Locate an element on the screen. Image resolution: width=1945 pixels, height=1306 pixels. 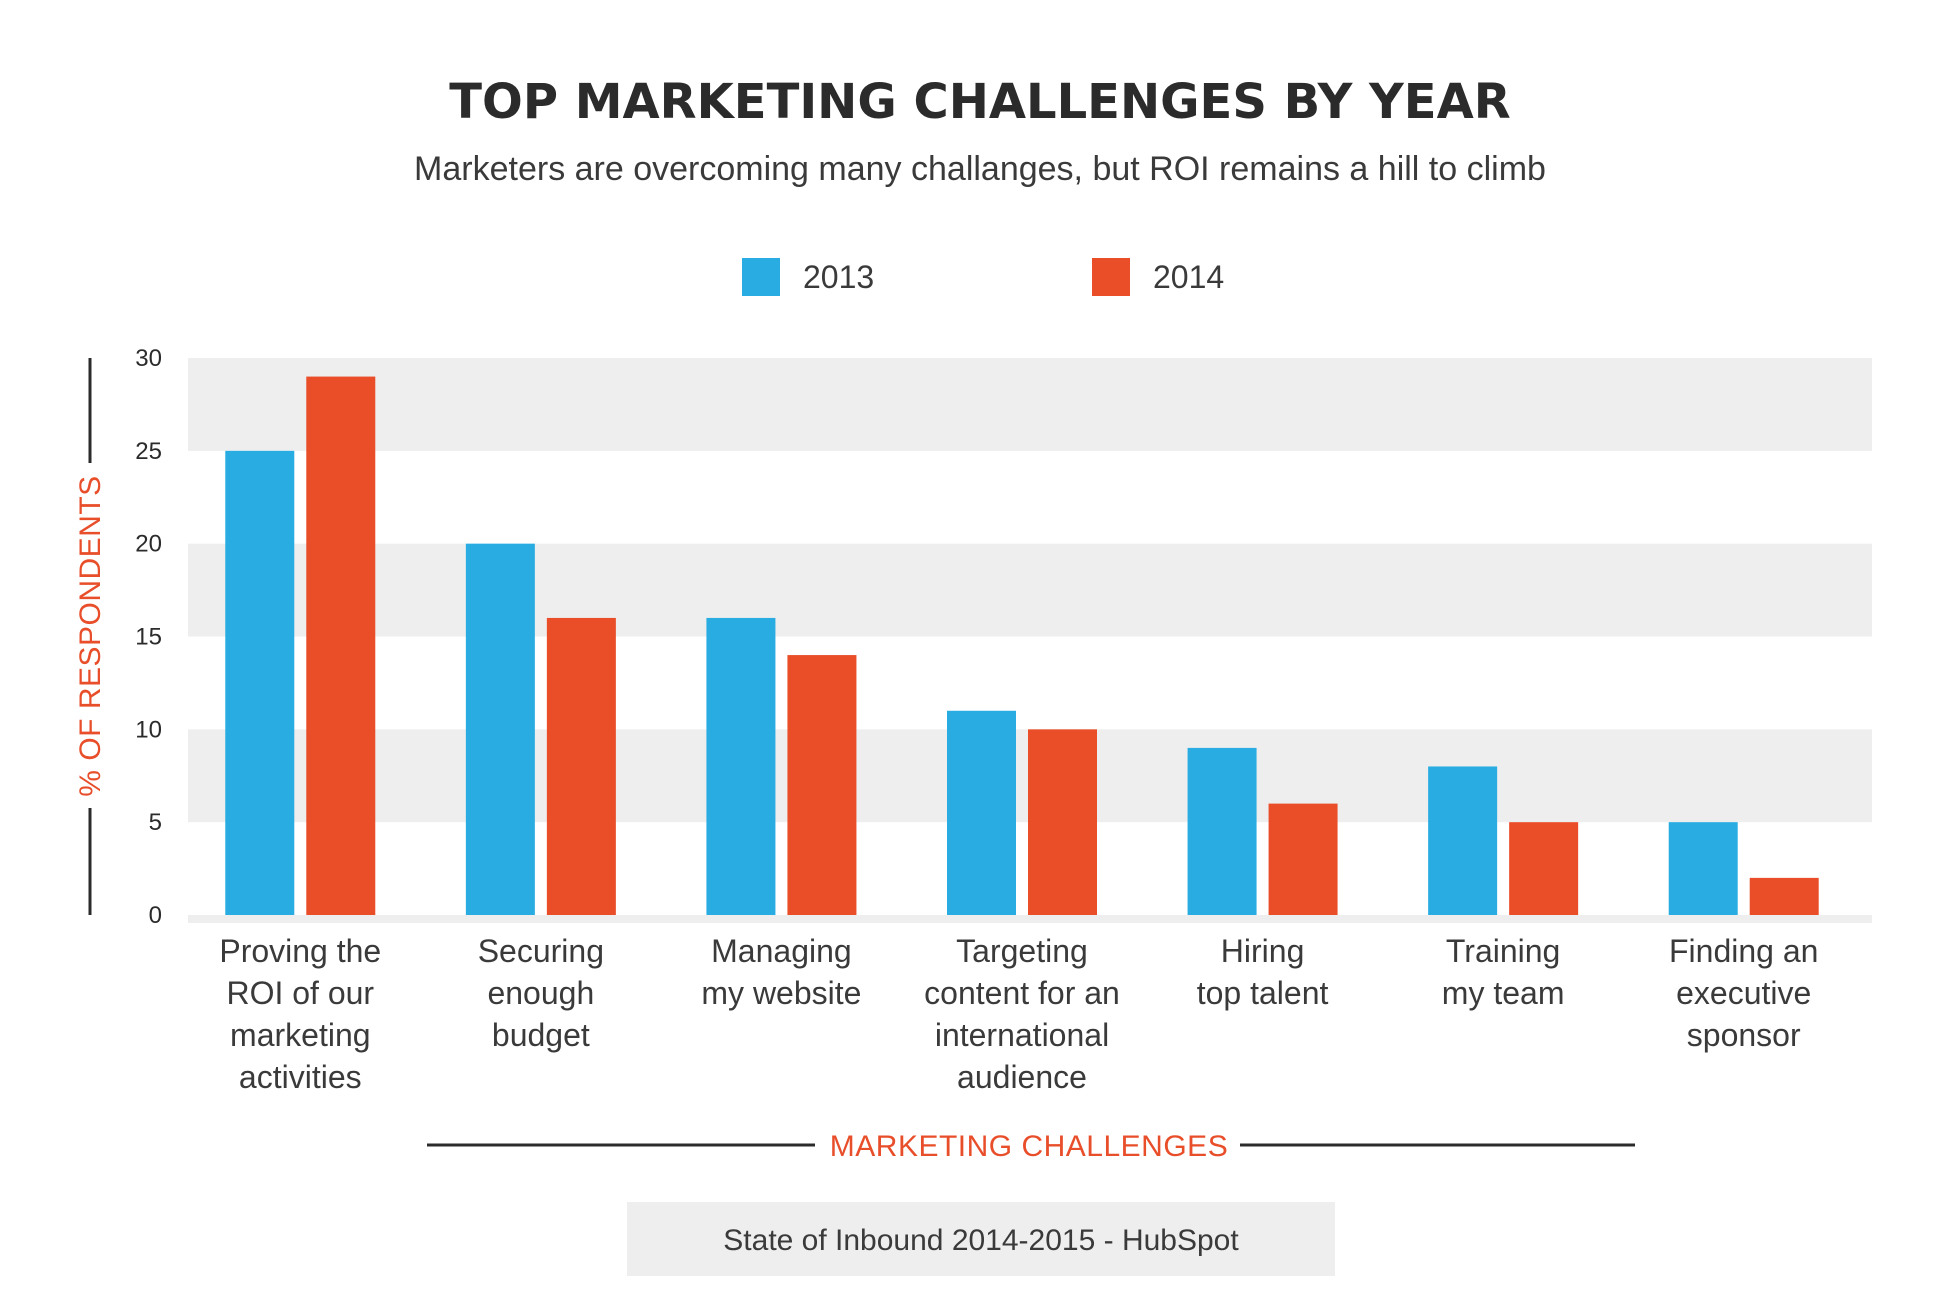
y-tick-label: 15 is located at coordinates (148, 637).